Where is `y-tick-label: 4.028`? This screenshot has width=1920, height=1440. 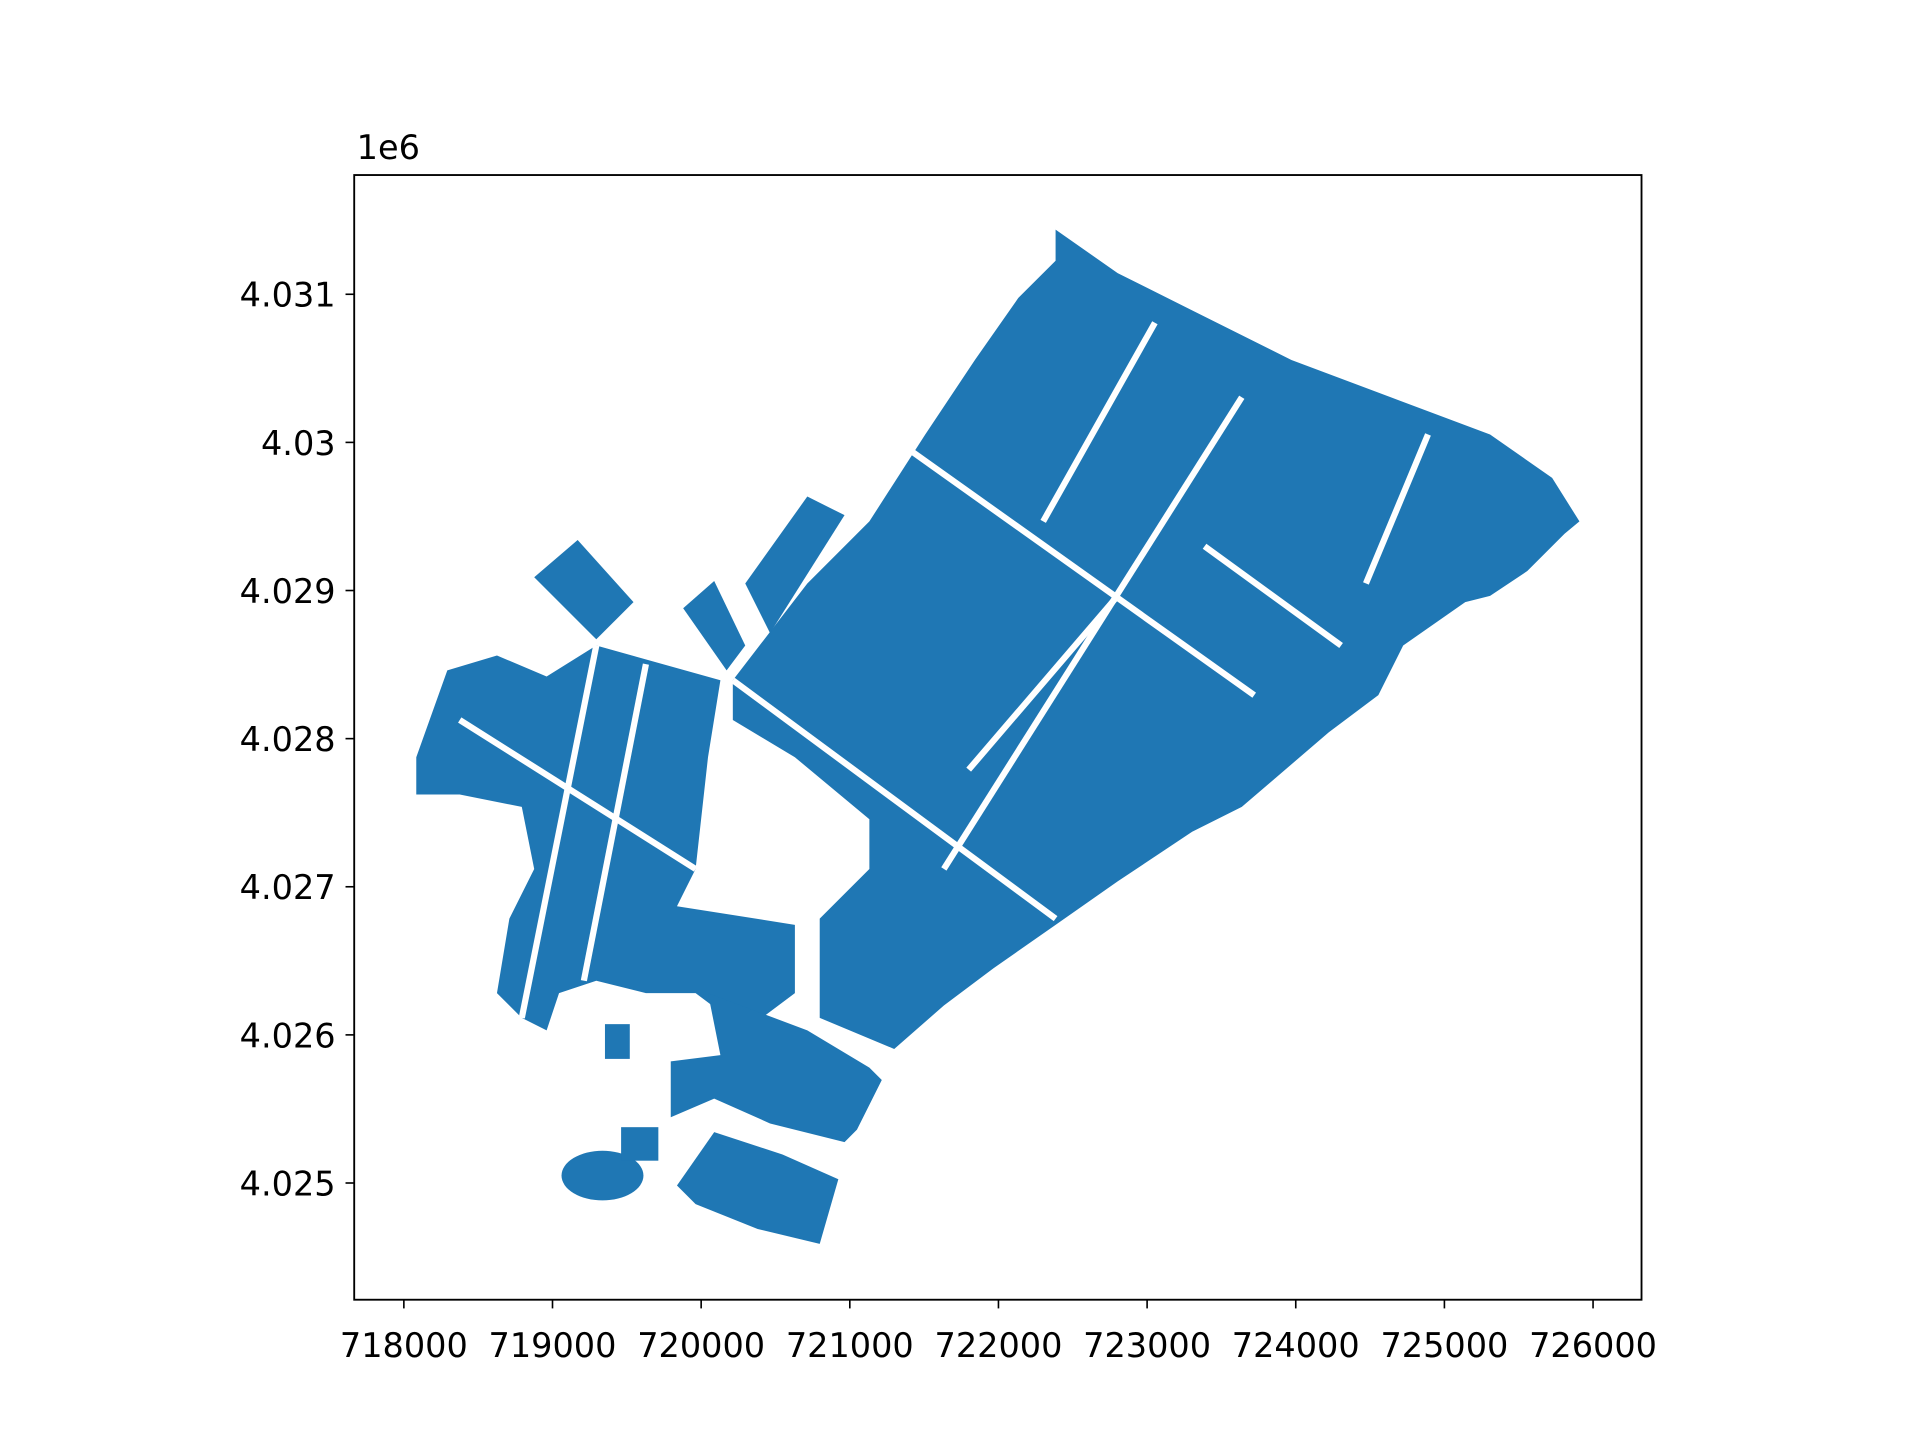 y-tick-label: 4.028 is located at coordinates (288, 739).